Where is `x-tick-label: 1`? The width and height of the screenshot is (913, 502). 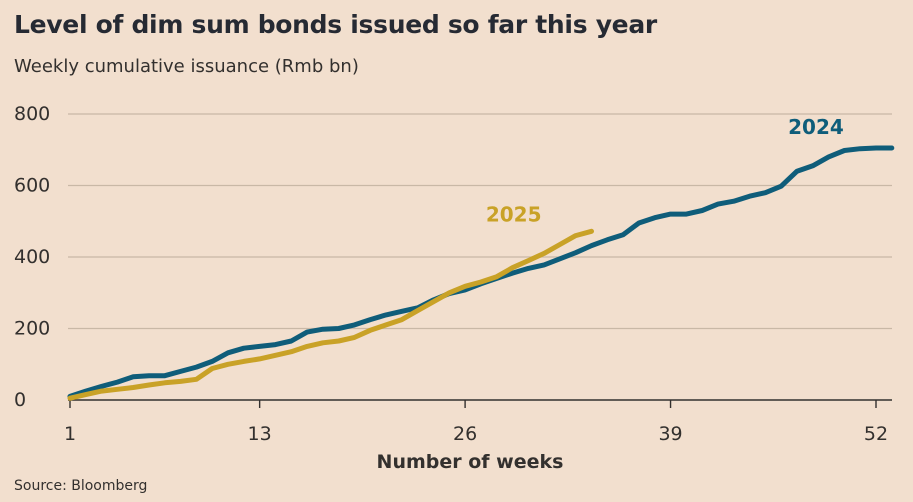 x-tick-label: 1 is located at coordinates (70, 434).